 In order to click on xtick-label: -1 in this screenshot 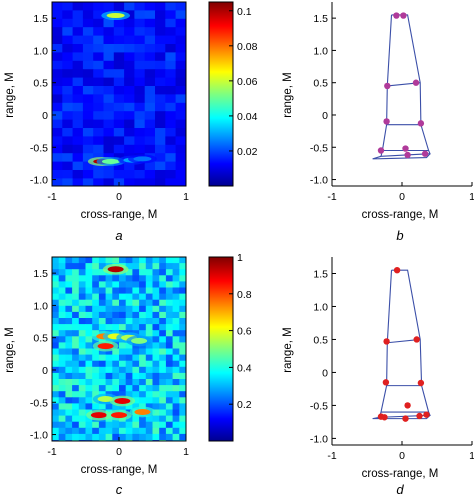, I will do `click(51, 197)`.